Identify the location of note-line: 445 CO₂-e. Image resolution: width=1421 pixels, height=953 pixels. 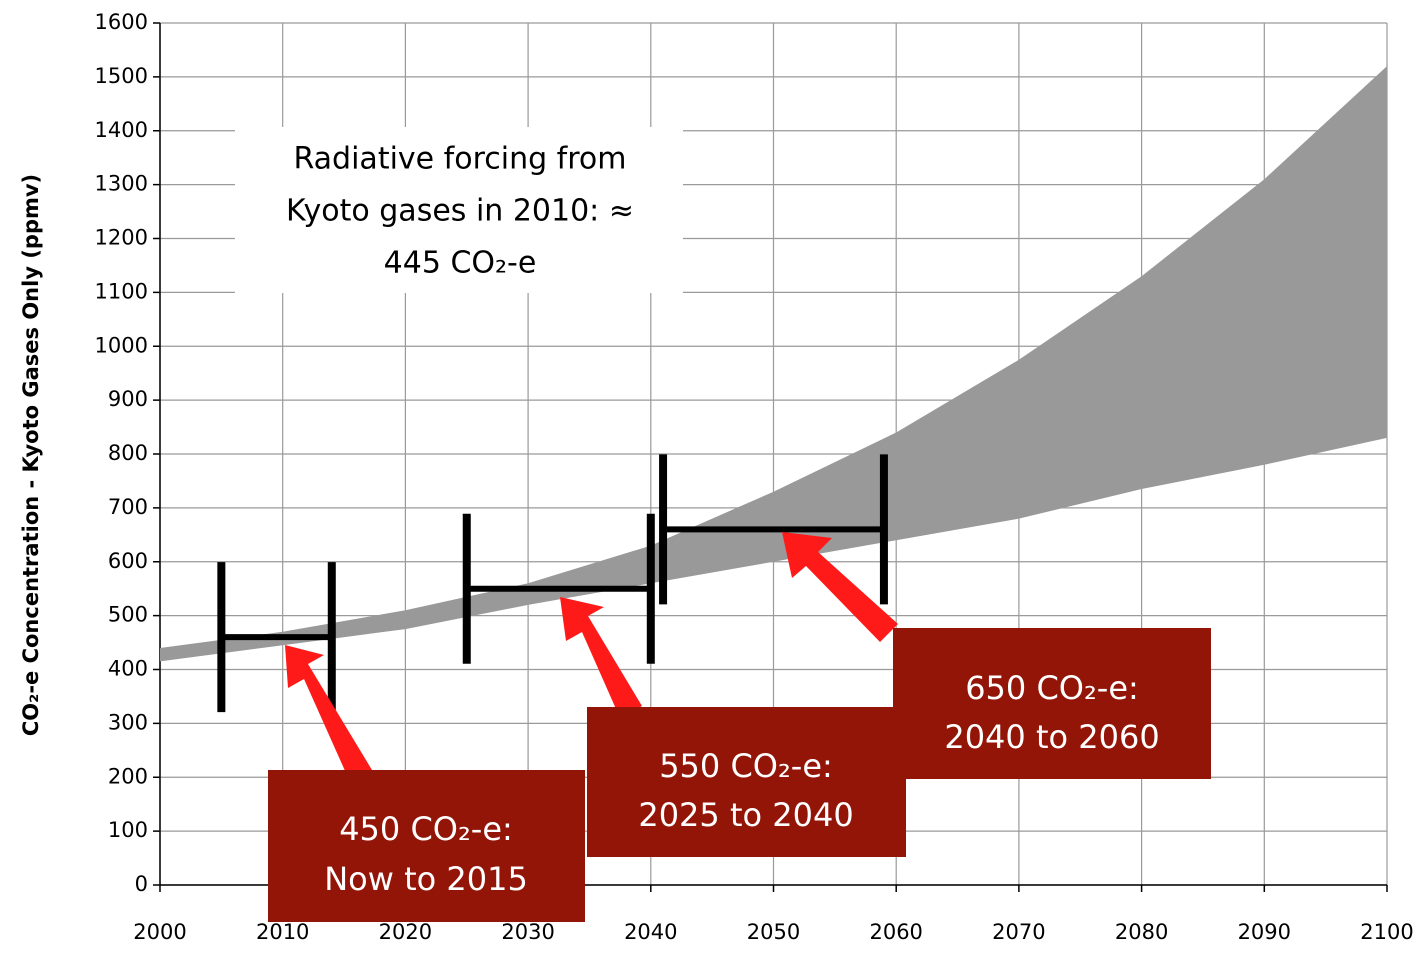
(460, 263).